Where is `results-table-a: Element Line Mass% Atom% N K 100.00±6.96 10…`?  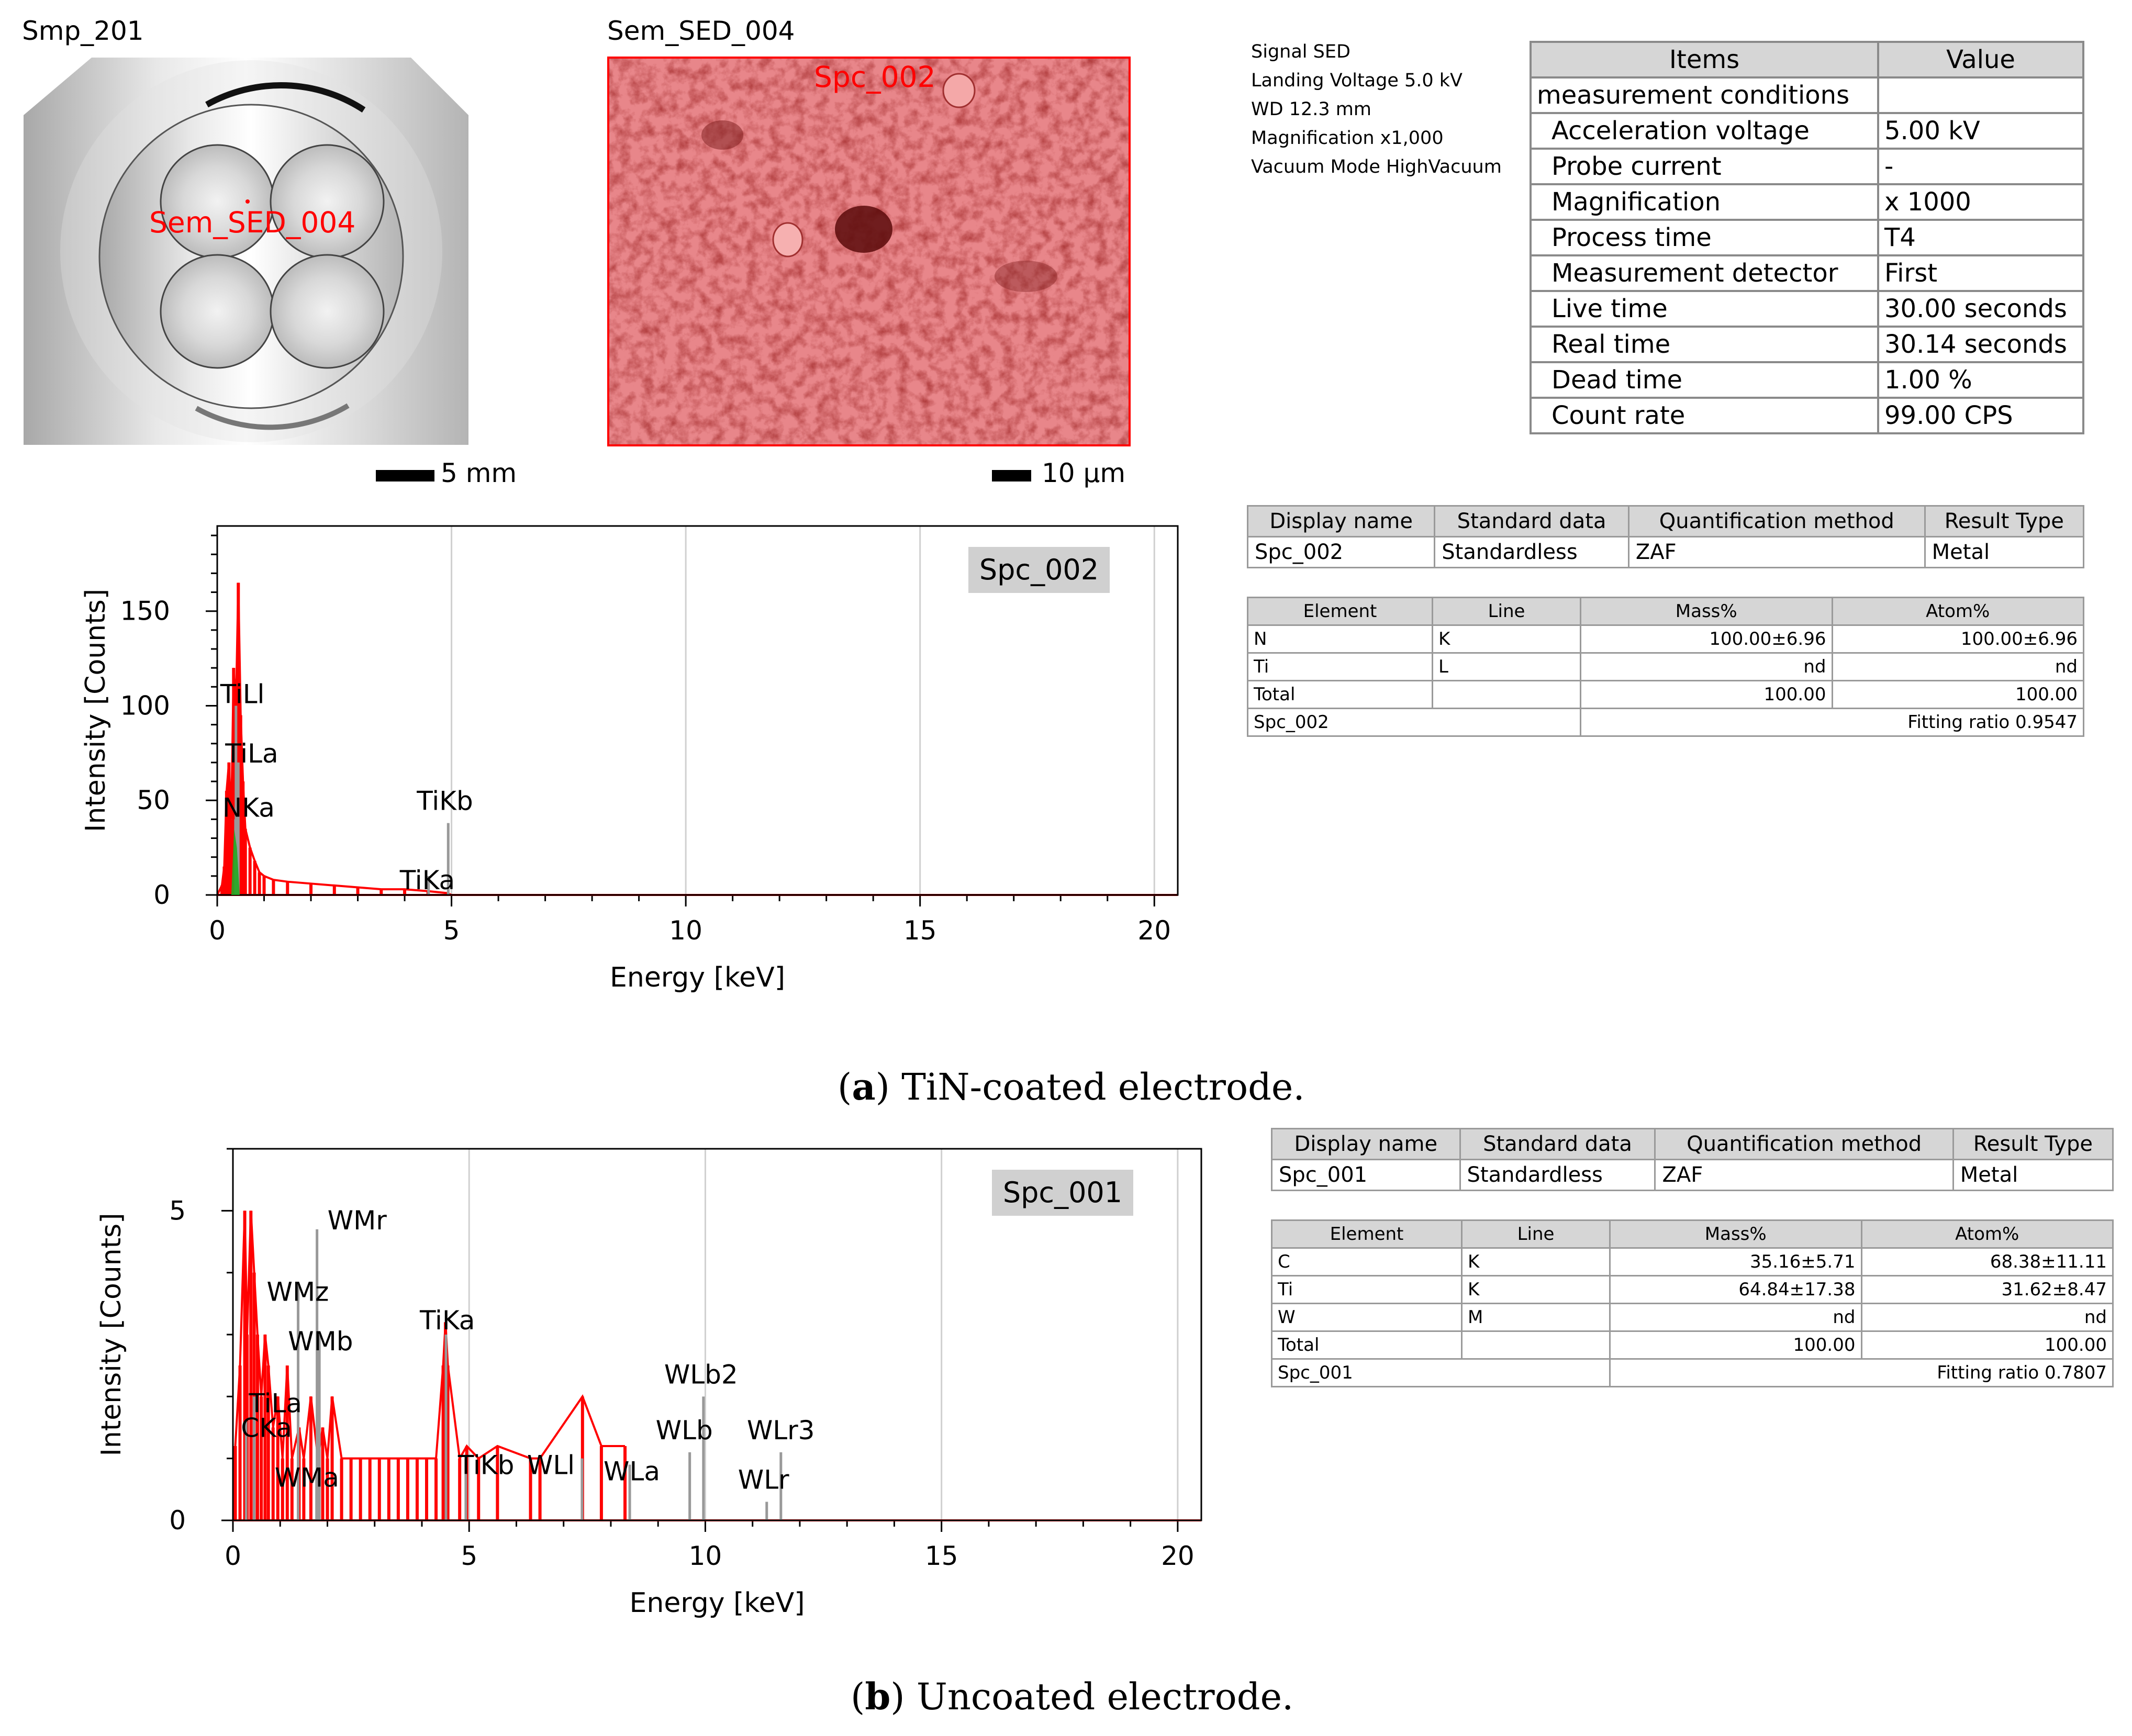
results-table-a: Element Line Mass% Atom% N K 100.00±6.96 10… is located at coordinates (1666, 667).